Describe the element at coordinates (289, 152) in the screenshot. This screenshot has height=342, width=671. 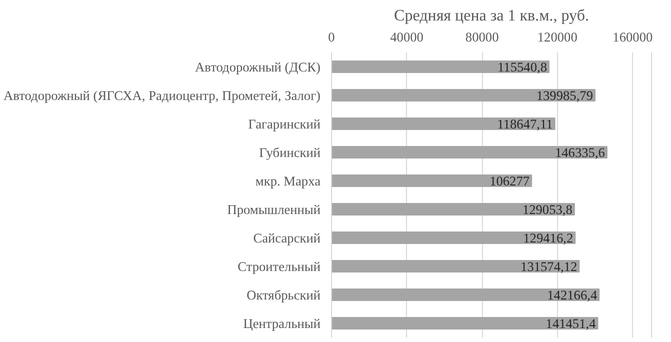
I see `y-tick-label: Губинский` at that location.